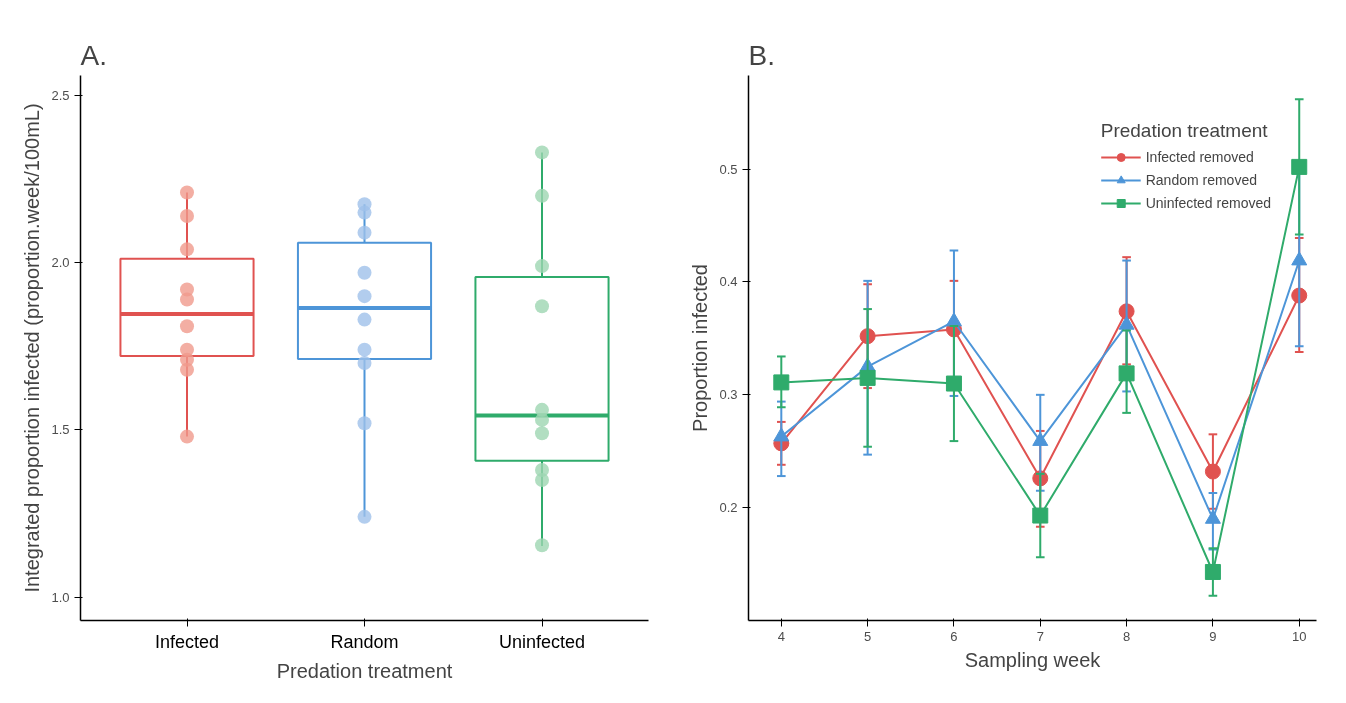  What do you see at coordinates (542, 641) in the screenshot?
I see `x-tick-label: Uninfected` at bounding box center [542, 641].